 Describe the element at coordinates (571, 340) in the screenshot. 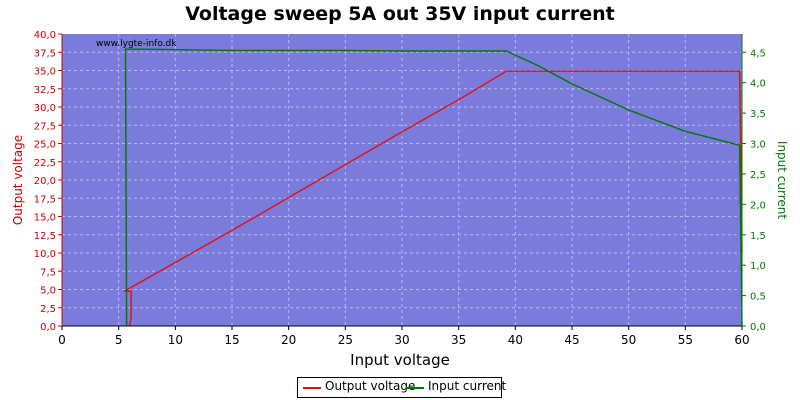

I see `x-tick-label: 45` at that location.